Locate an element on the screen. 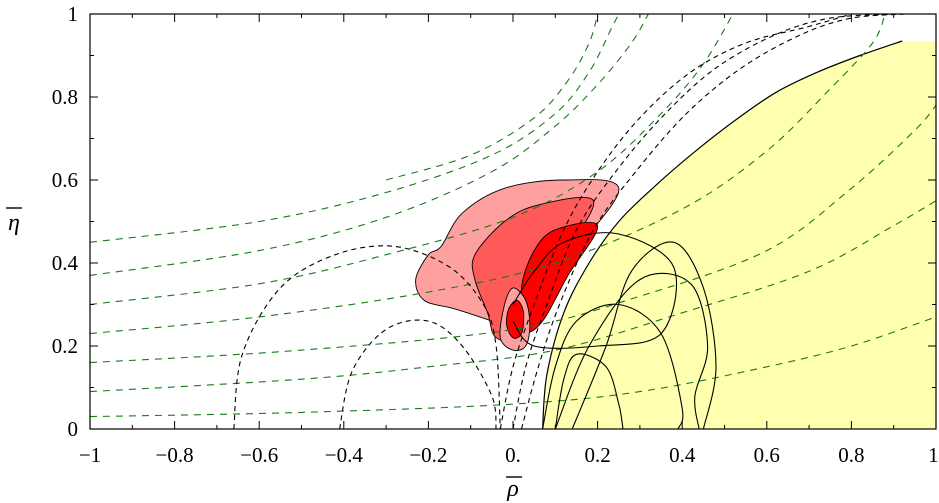 The image size is (939, 503). y-tick-label-5: 1 is located at coordinates (73, 14).